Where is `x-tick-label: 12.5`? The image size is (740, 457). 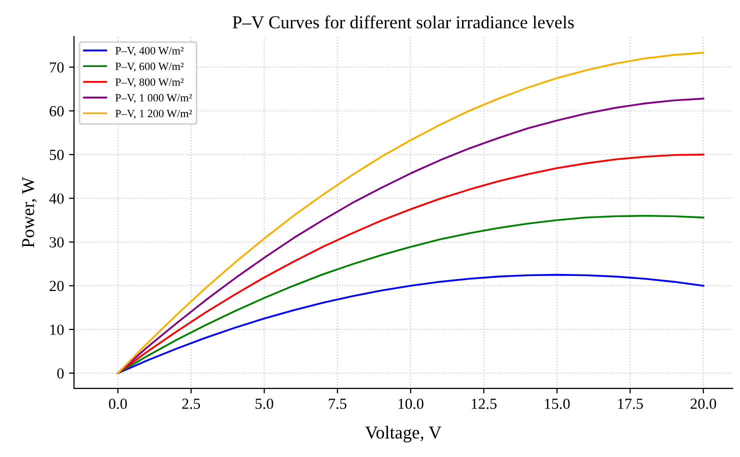
x-tick-label: 12.5 is located at coordinates (484, 403).